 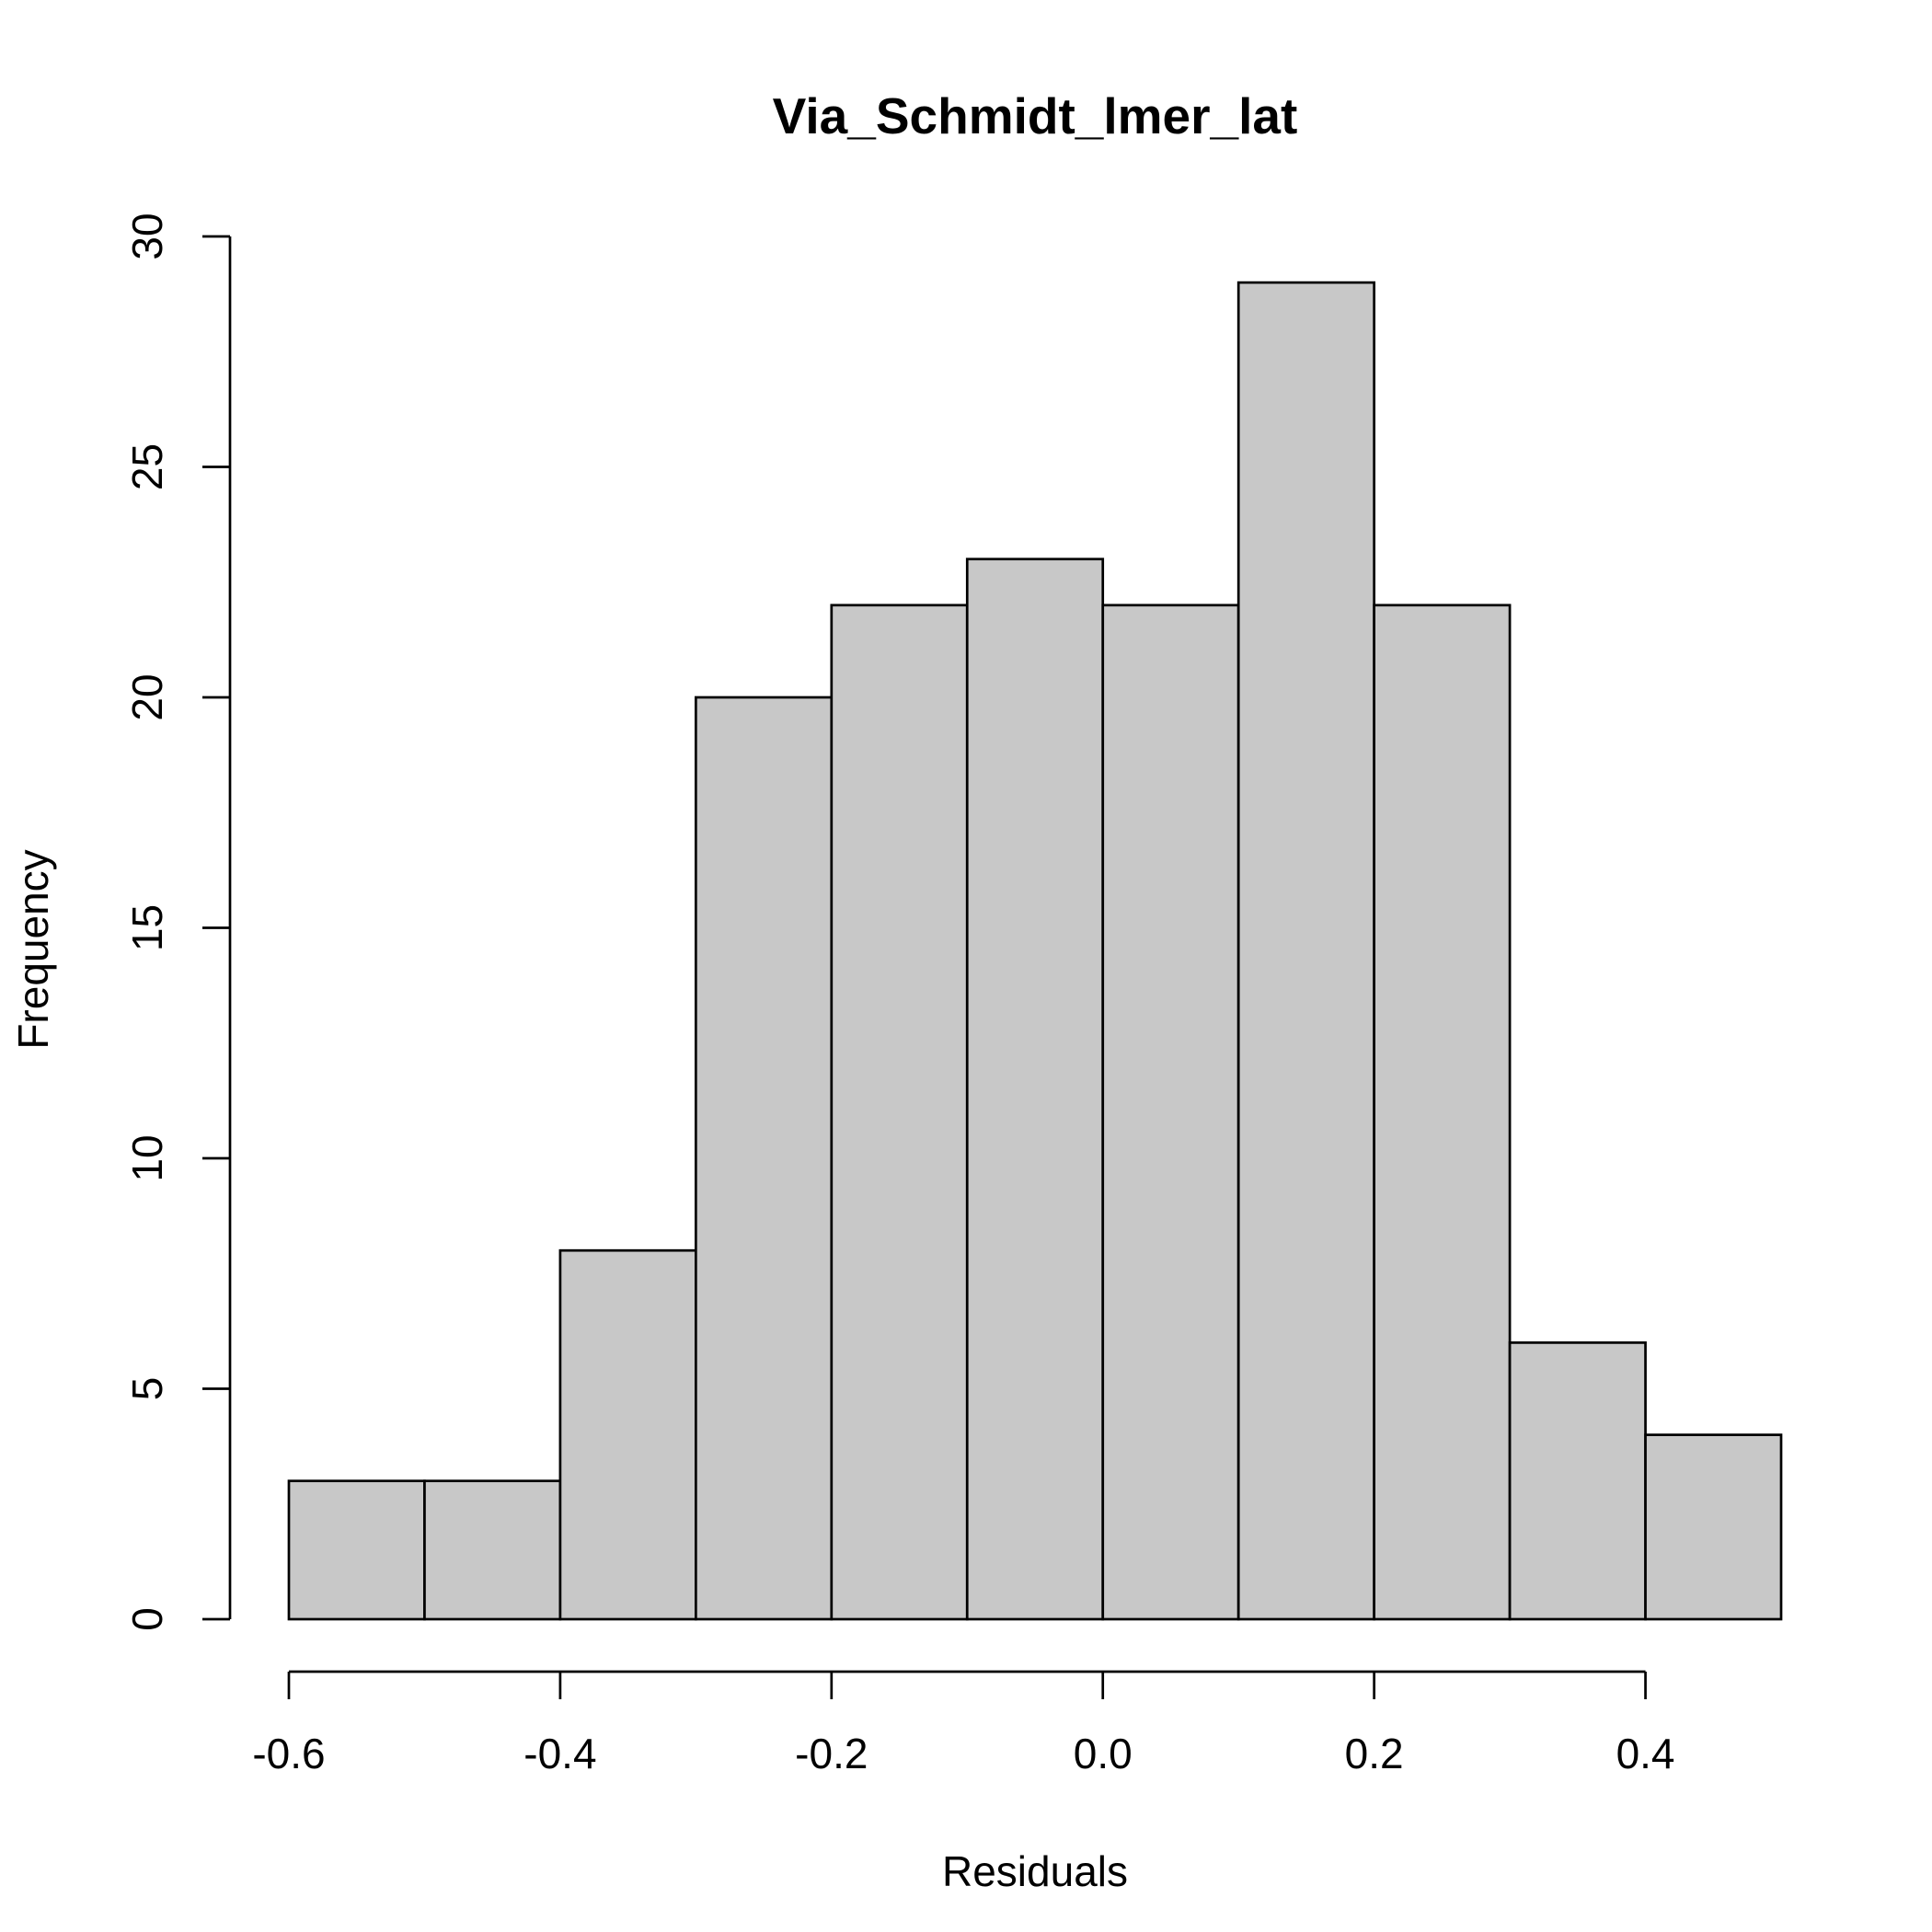 I want to click on y-axis-label: Frequency, so click(x=33, y=949).